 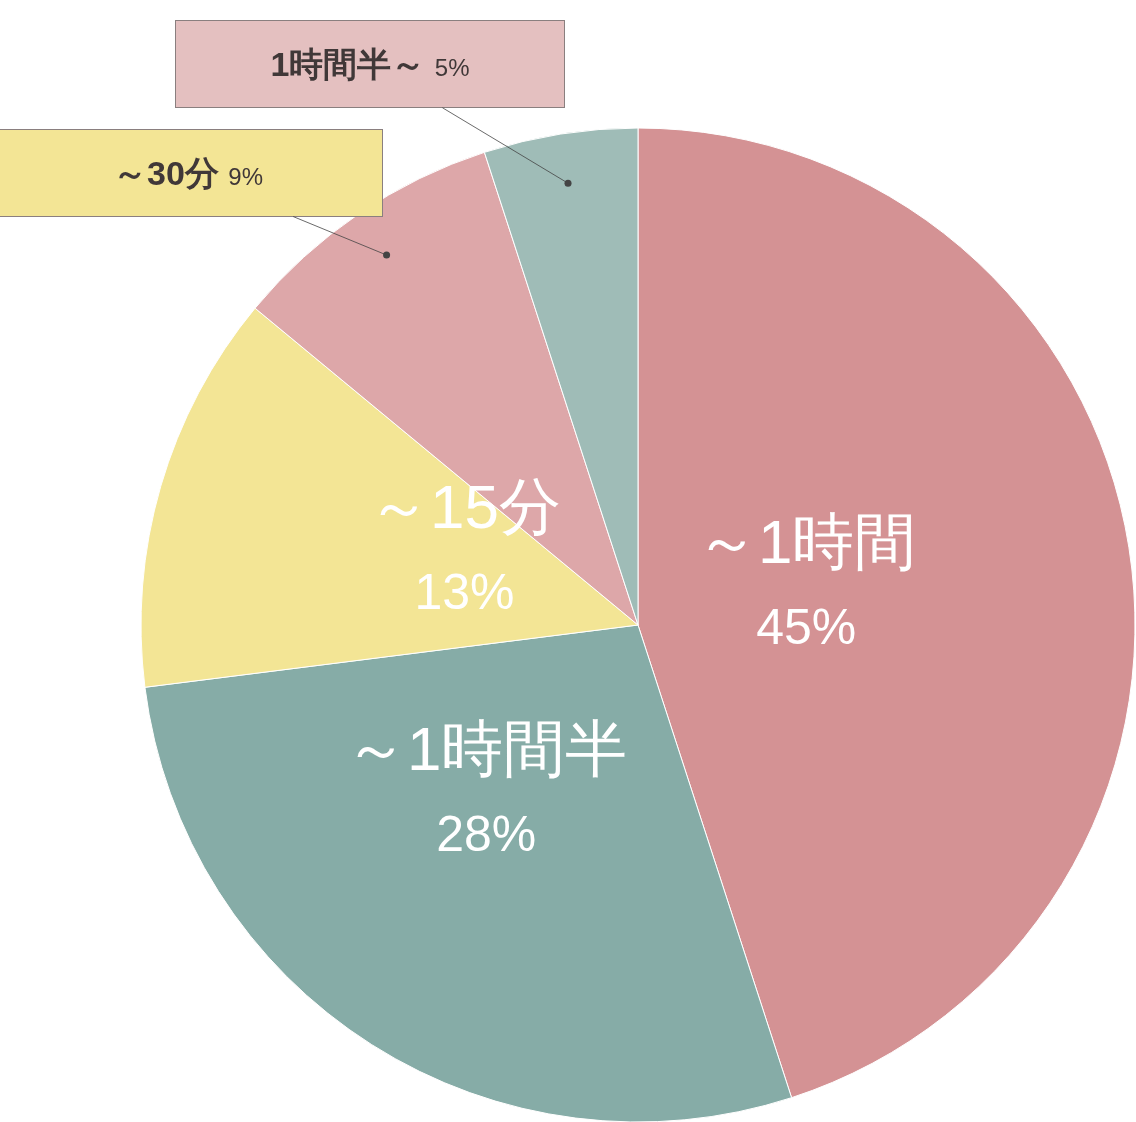 I want to click on data-label: 5%, so click(x=452, y=67).